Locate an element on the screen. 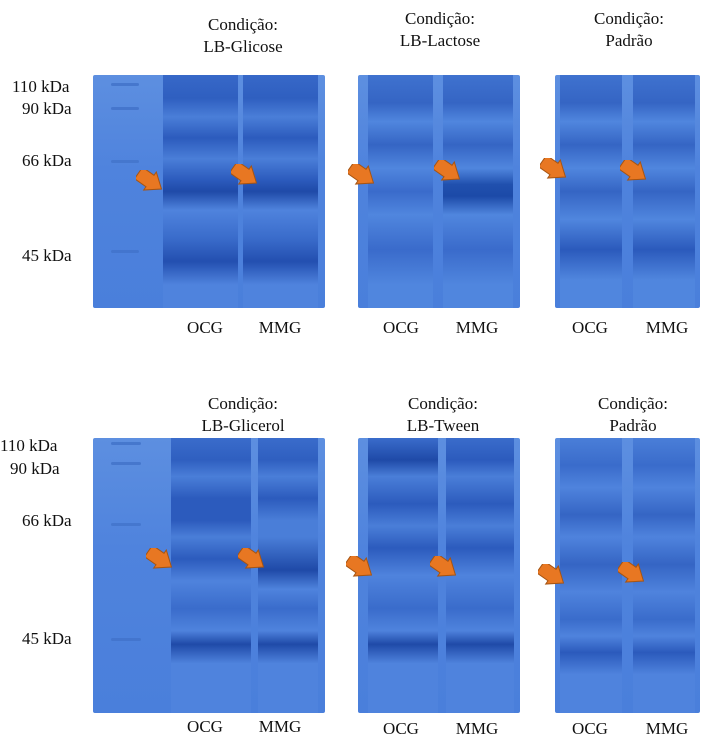  title-lb-lactose: Condição: LB-Lactose is located at coordinates (440, 29).